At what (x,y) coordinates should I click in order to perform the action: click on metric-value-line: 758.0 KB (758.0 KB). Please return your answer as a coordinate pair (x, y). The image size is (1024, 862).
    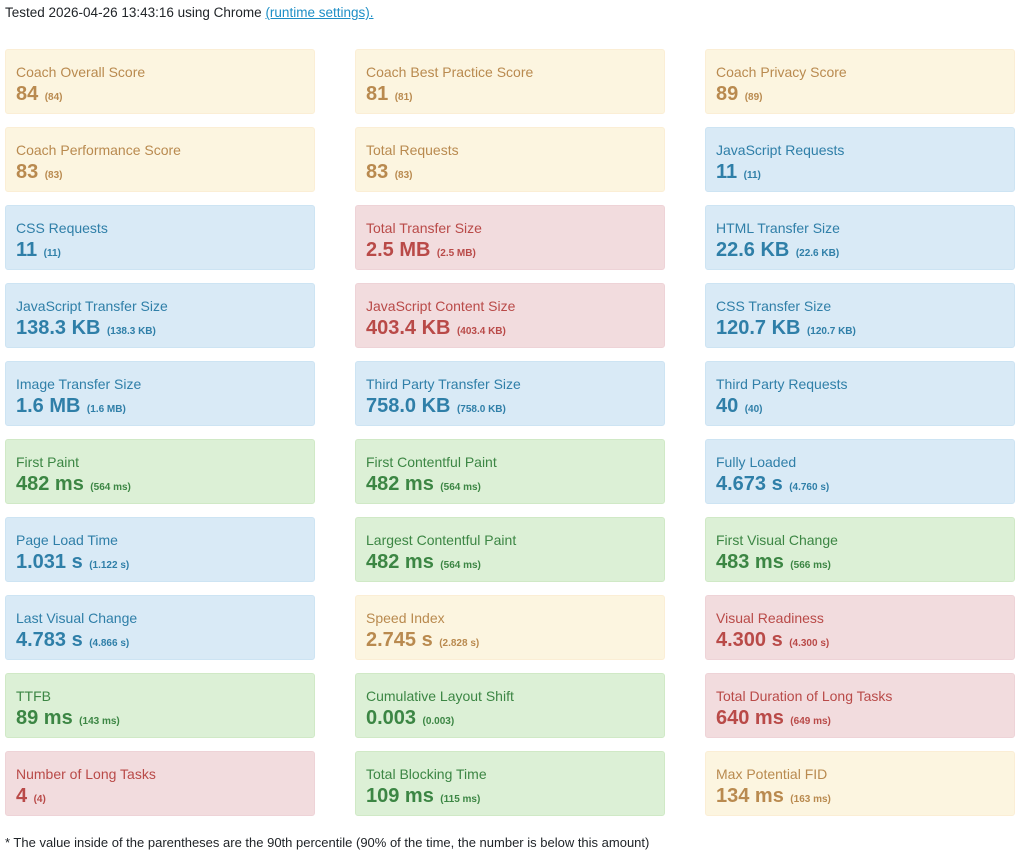
    Looking at the image, I should click on (510, 408).